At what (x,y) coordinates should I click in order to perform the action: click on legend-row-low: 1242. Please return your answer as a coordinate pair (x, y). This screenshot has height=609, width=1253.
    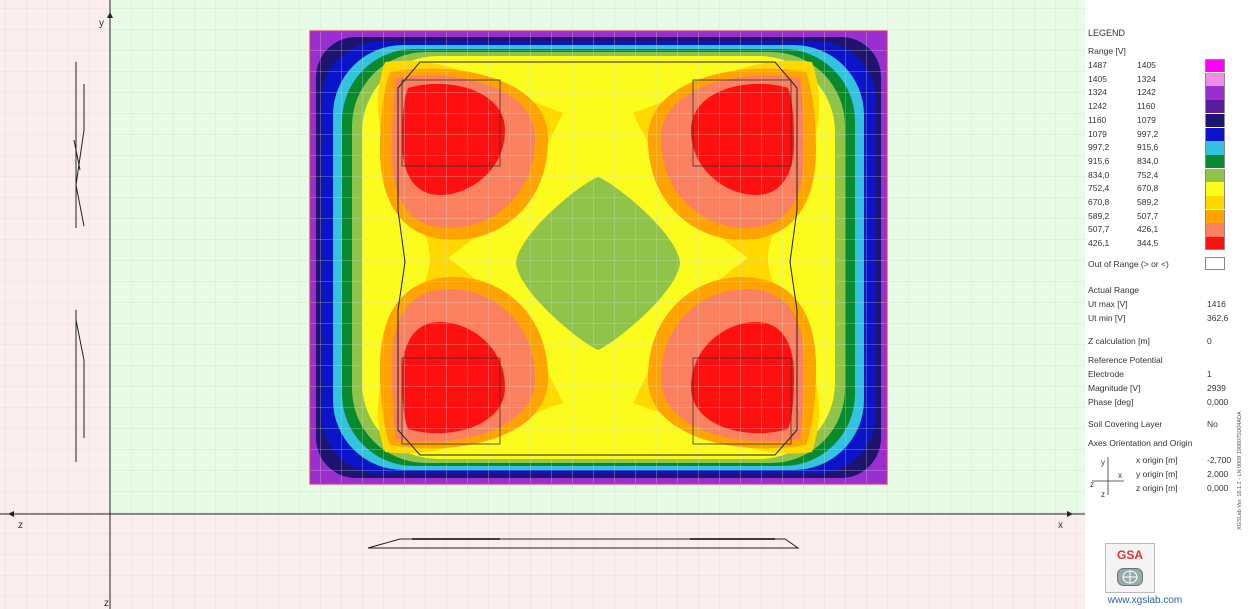
    Looking at the image, I should click on (1146, 92).